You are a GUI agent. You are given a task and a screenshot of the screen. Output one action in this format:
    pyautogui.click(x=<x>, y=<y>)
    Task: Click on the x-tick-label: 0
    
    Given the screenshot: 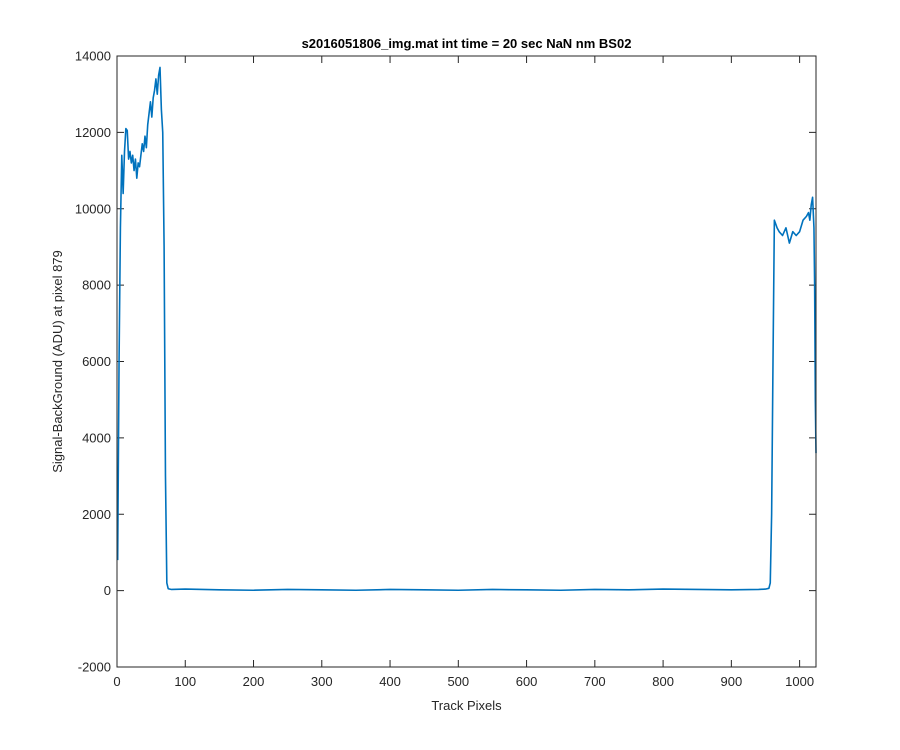 What is the action you would take?
    pyautogui.click(x=116, y=681)
    